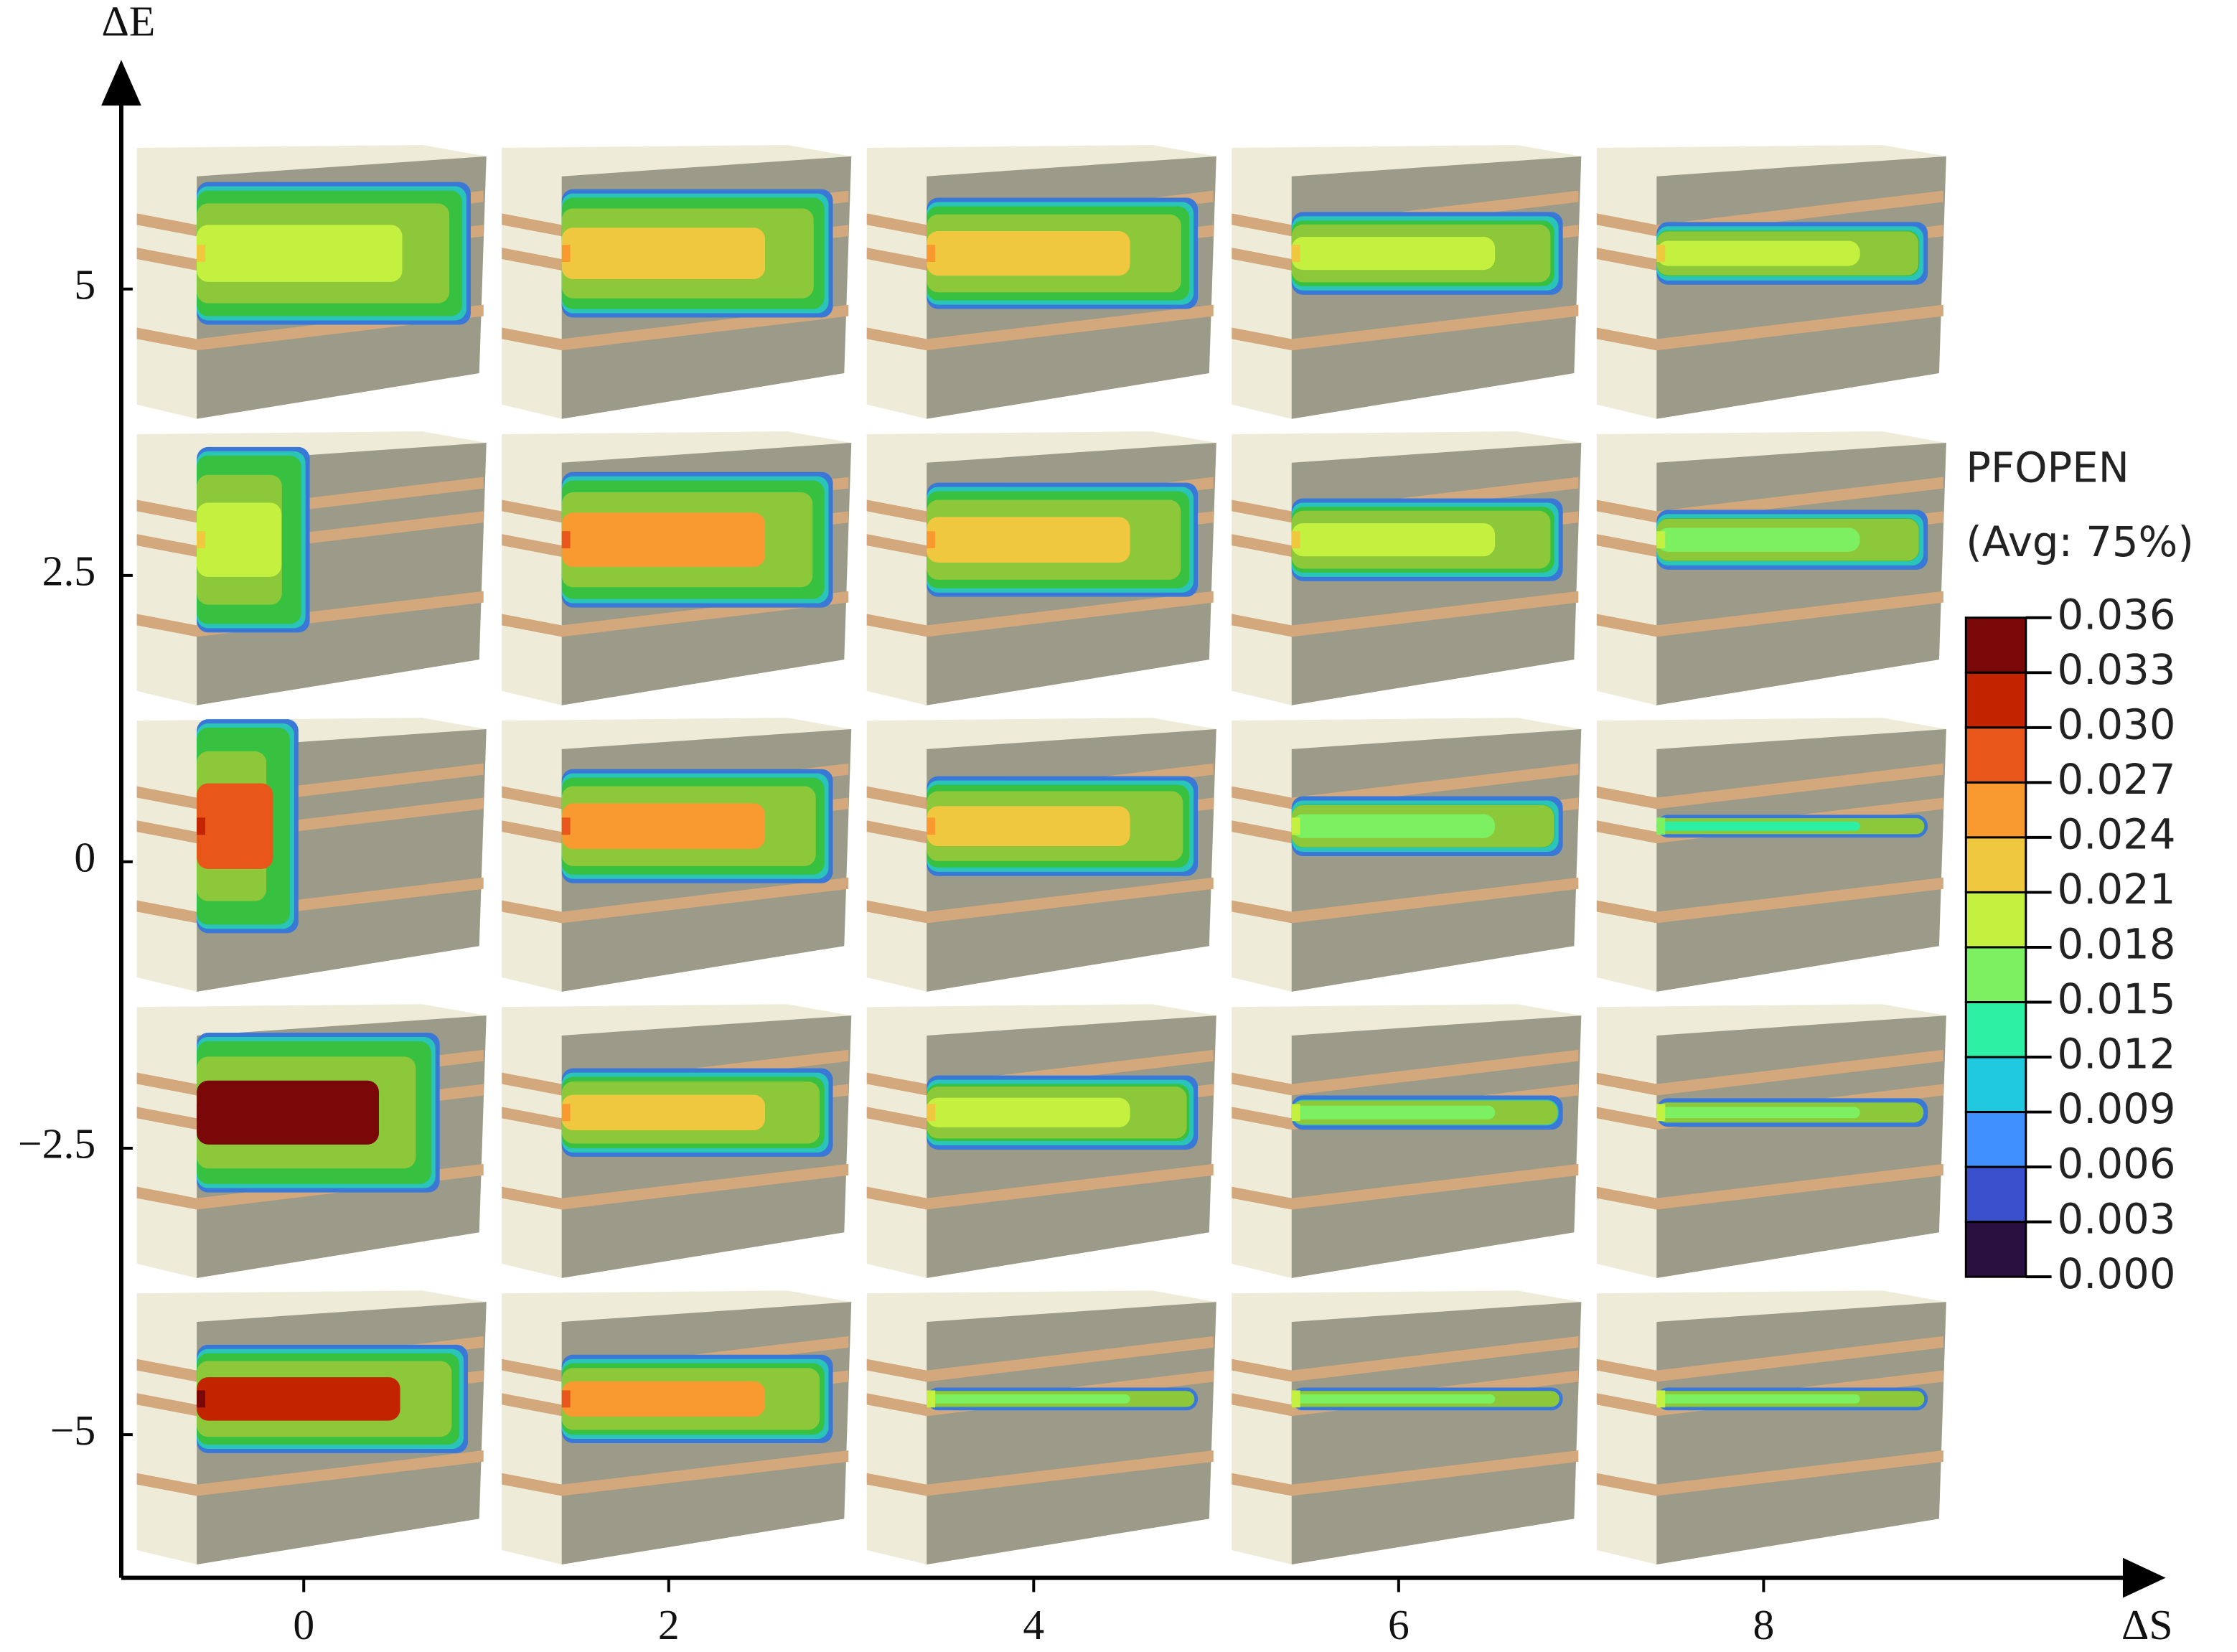 The width and height of the screenshot is (2237, 1652). I want to click on y-tick-label: 2.5, so click(69, 571).